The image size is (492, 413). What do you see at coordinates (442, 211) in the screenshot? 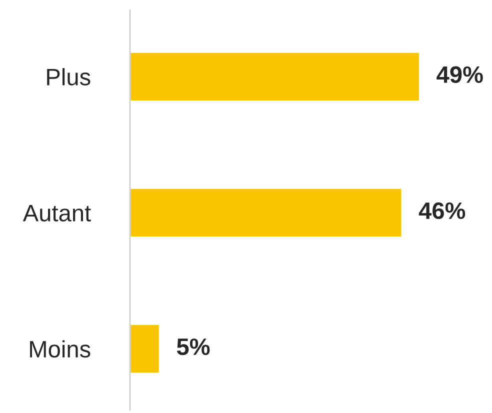
I see `data-label: 46%` at bounding box center [442, 211].